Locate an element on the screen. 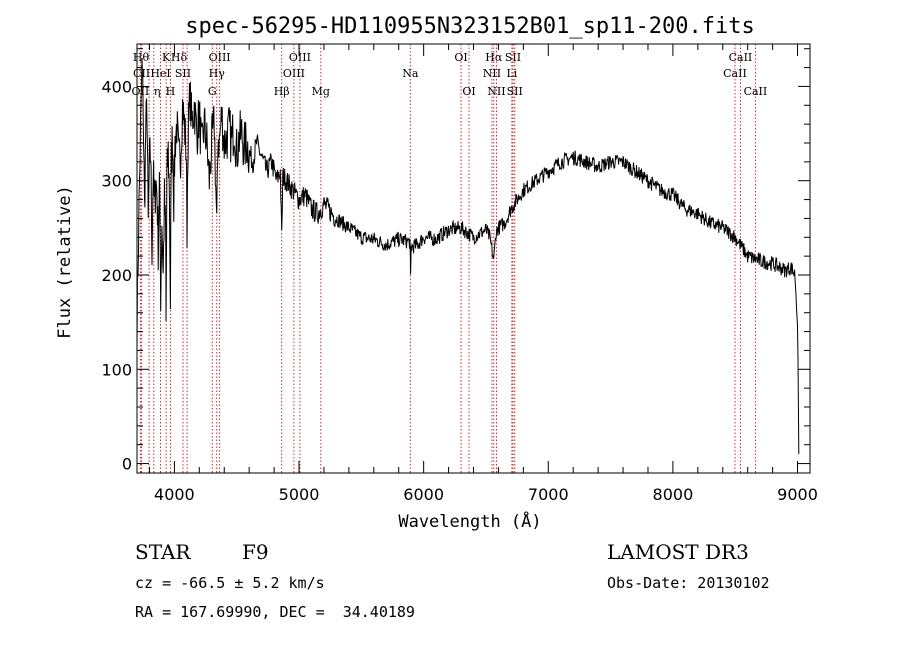  spectral-line-label: Hδ is located at coordinates (179, 57).